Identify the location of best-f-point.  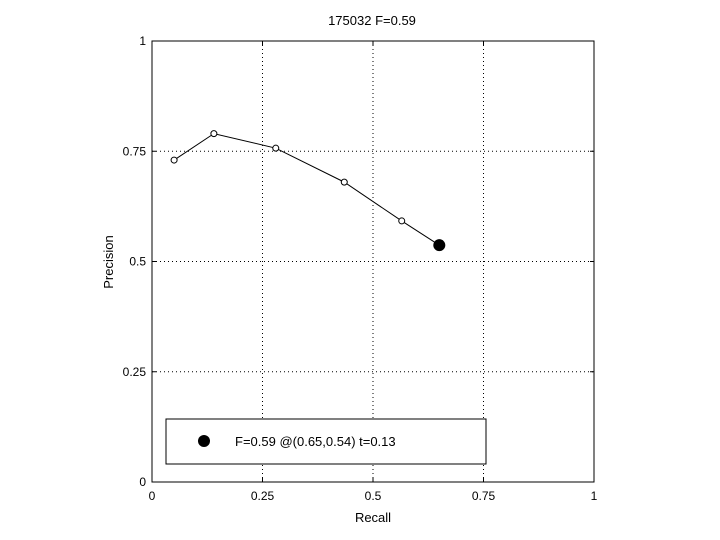
(439, 245).